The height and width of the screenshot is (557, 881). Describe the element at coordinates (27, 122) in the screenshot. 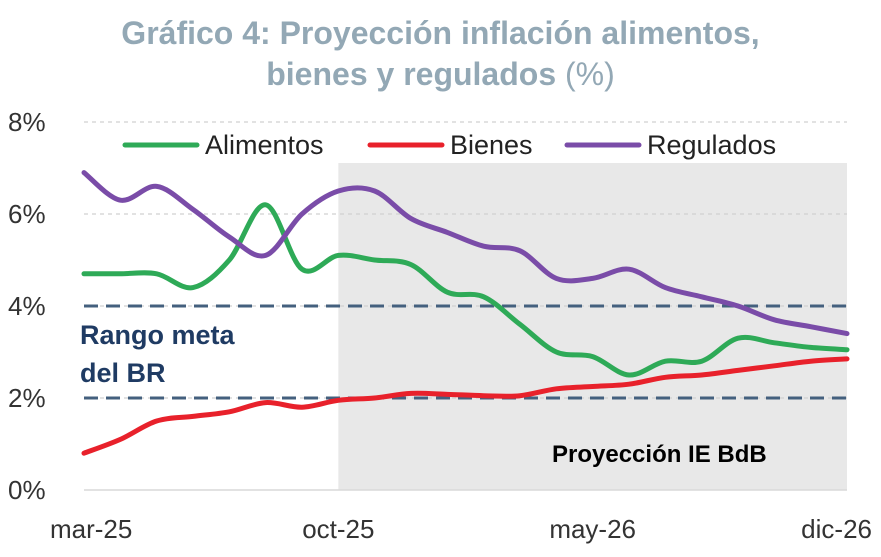

I see `y-tick-label: 8%` at that location.